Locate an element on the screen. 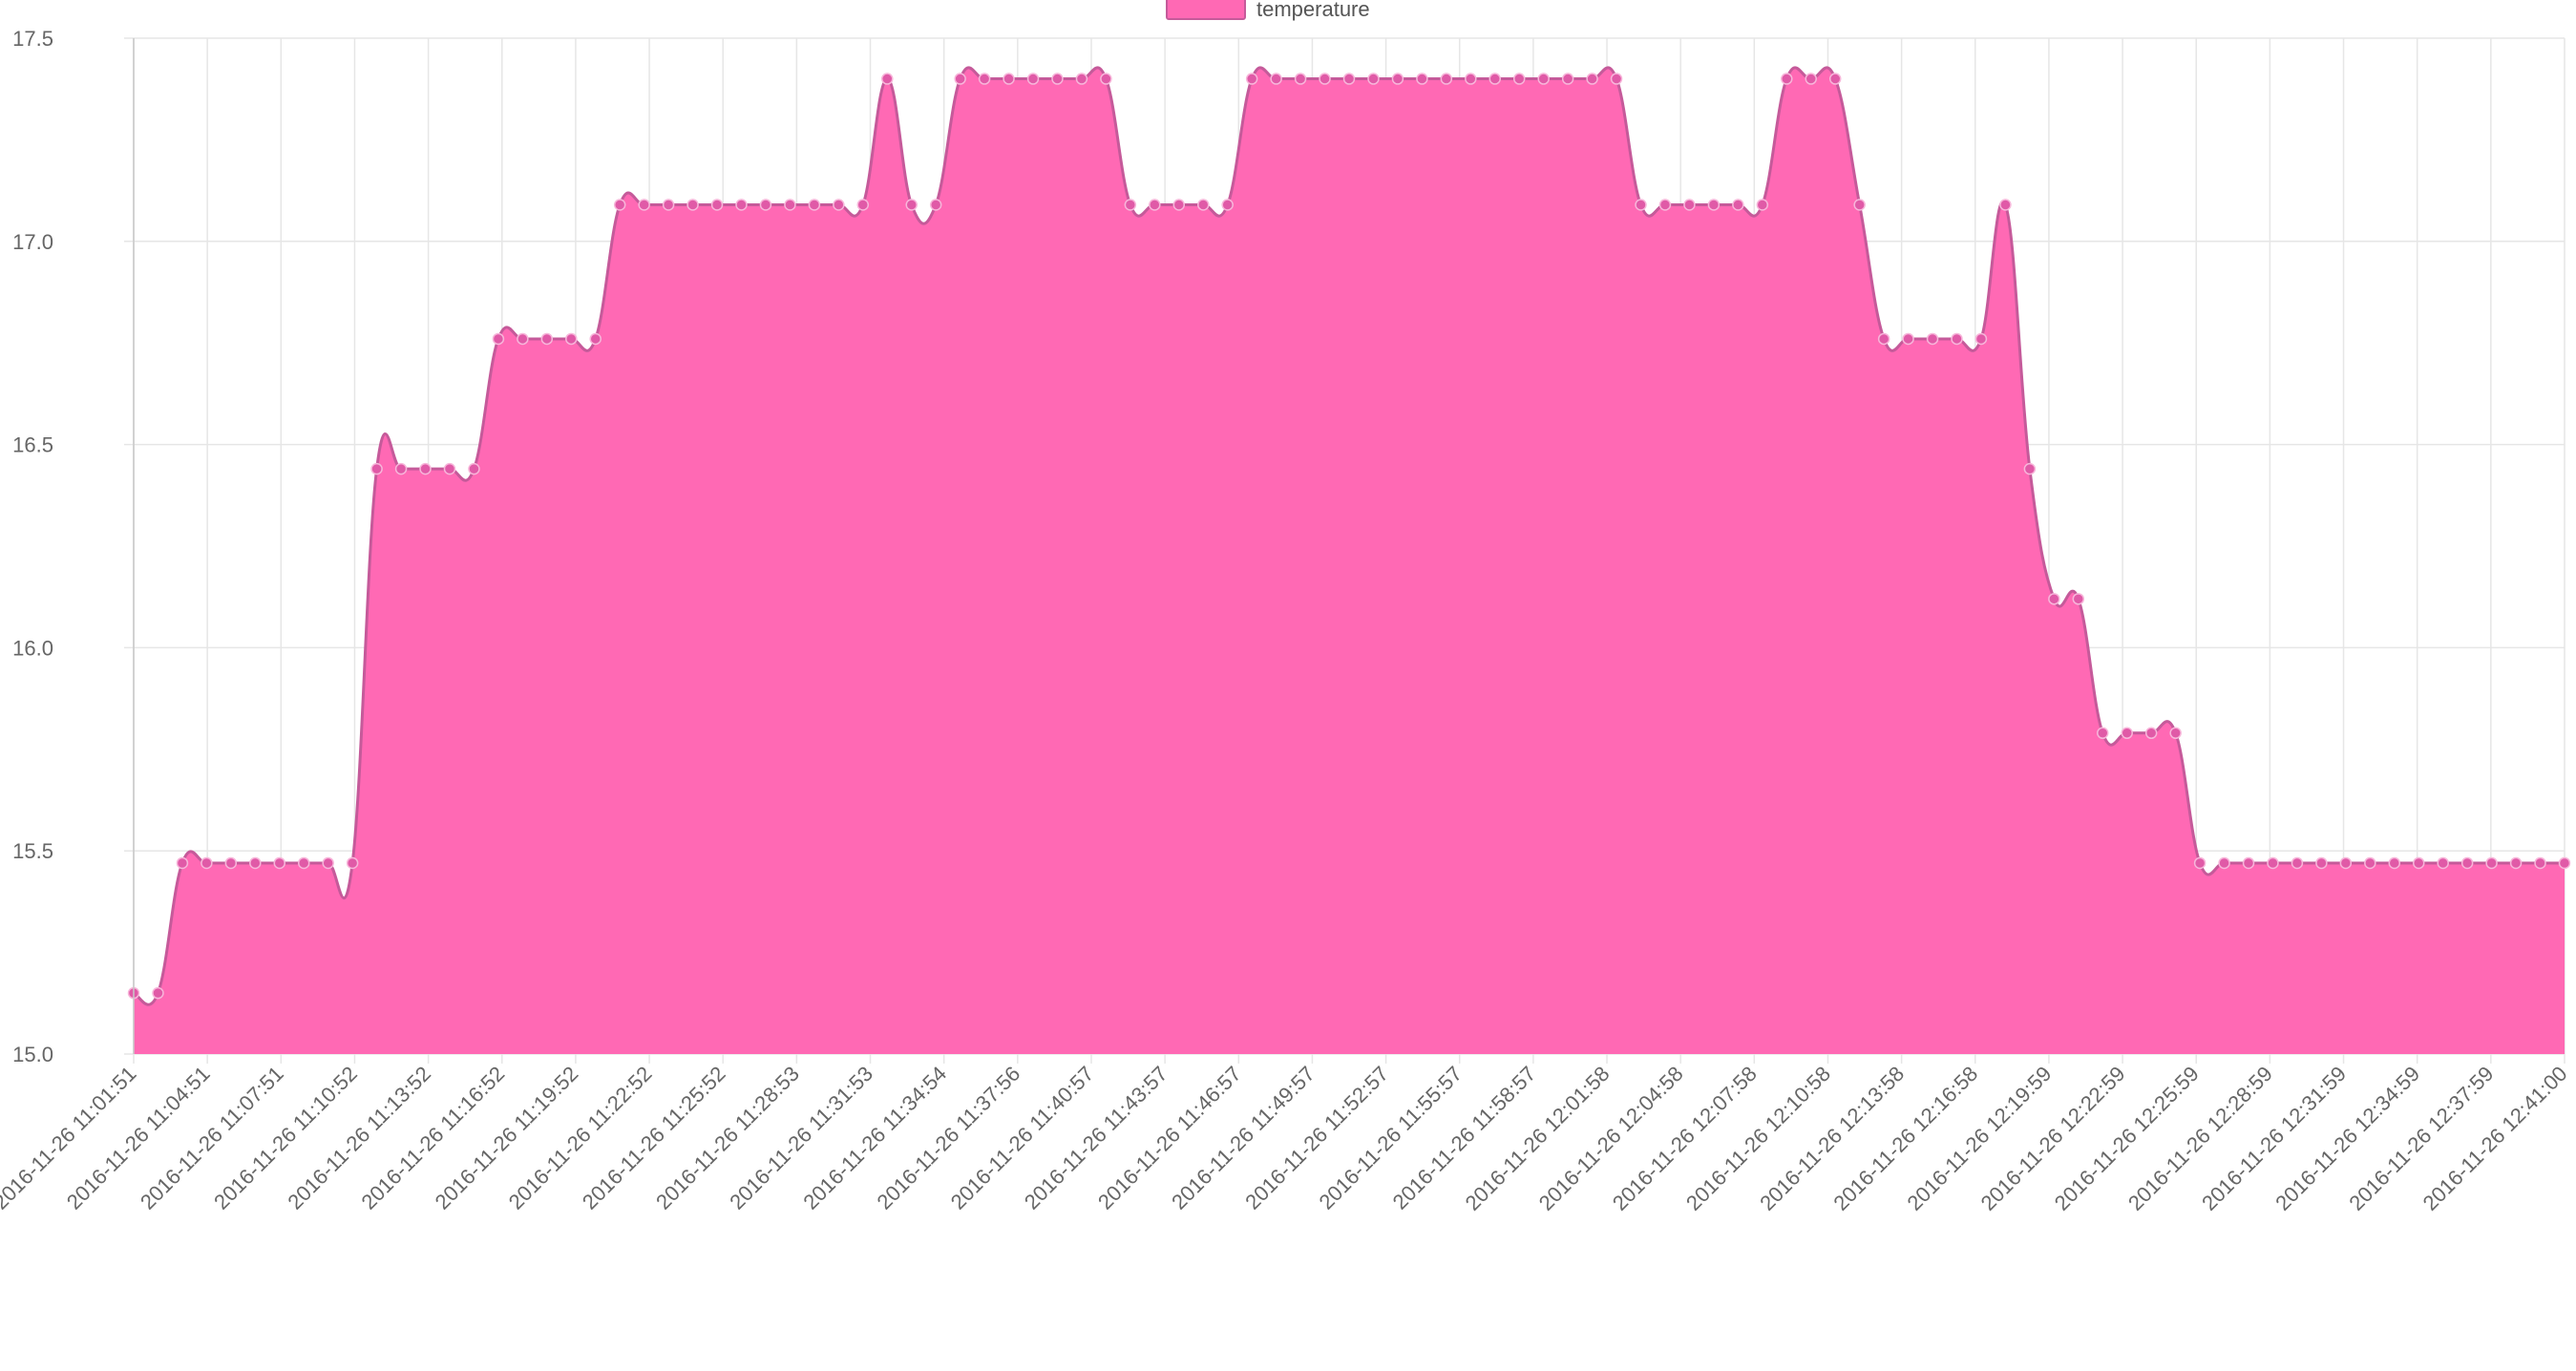  legend: temperature is located at coordinates (1268, 11).